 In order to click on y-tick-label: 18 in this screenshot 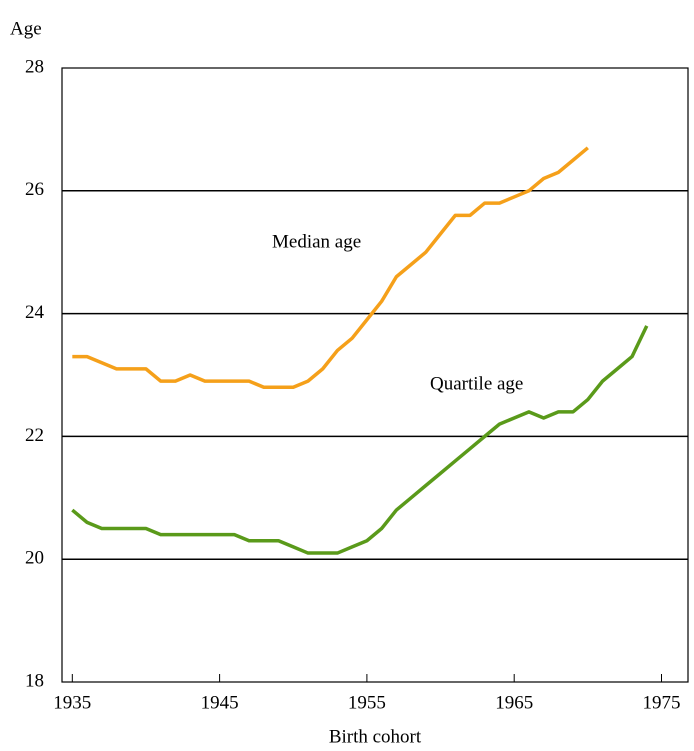, I will do `click(34, 680)`.